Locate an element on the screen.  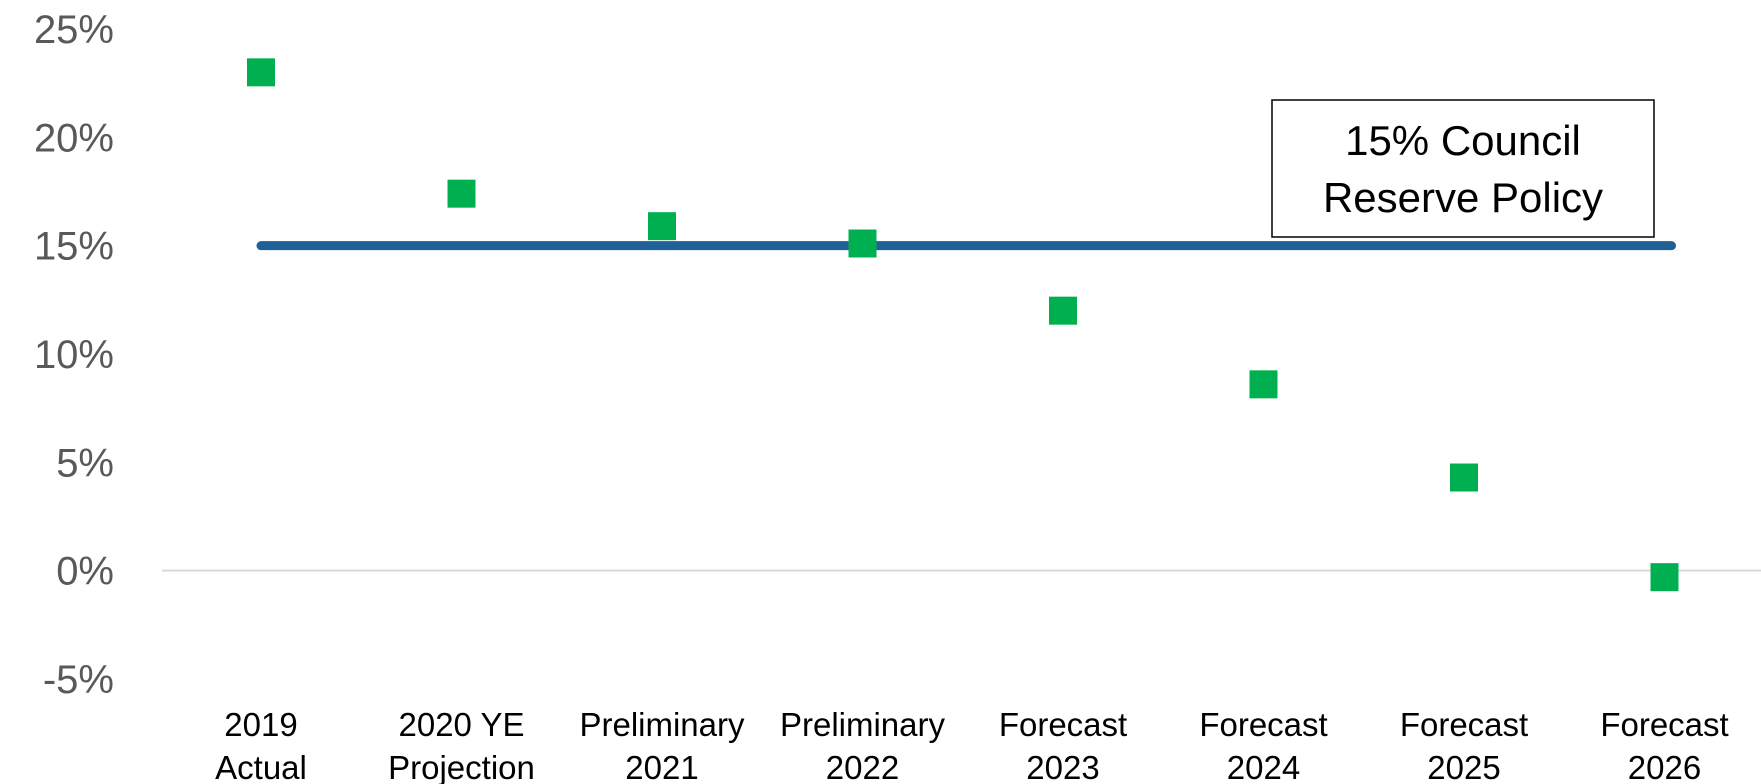
y-axis-ticks: 25% 20% 15% 10% 5% 0% -5% is located at coordinates (74, 355).